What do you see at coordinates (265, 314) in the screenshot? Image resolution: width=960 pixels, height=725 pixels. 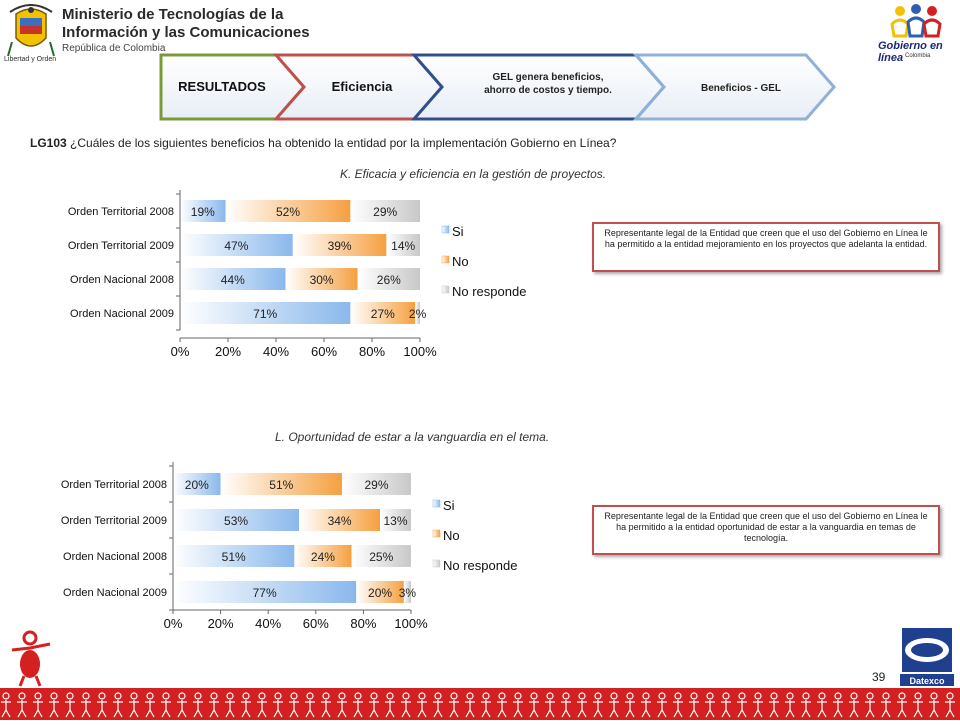 I see `data-label: 71%` at bounding box center [265, 314].